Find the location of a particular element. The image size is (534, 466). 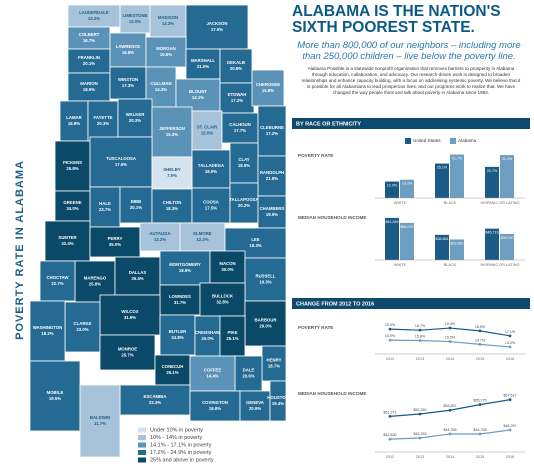

legend-label: Alabama is located at coordinates (467, 140).